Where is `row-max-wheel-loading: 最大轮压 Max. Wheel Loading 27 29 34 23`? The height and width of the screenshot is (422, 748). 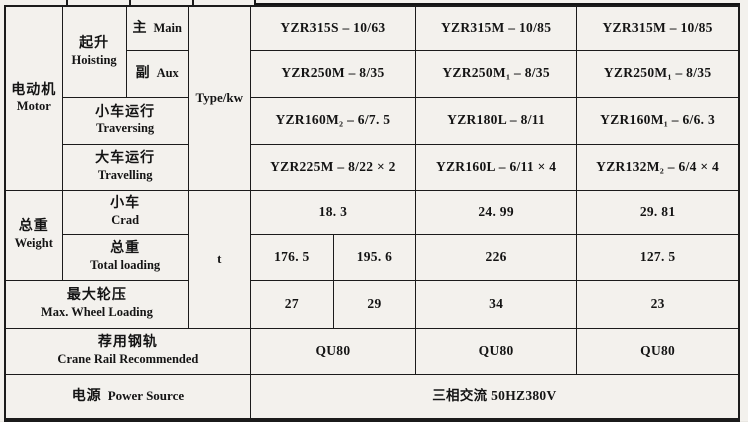 row-max-wheel-loading: 最大轮压 Max. Wheel Loading 27 29 34 23 is located at coordinates (372, 304).